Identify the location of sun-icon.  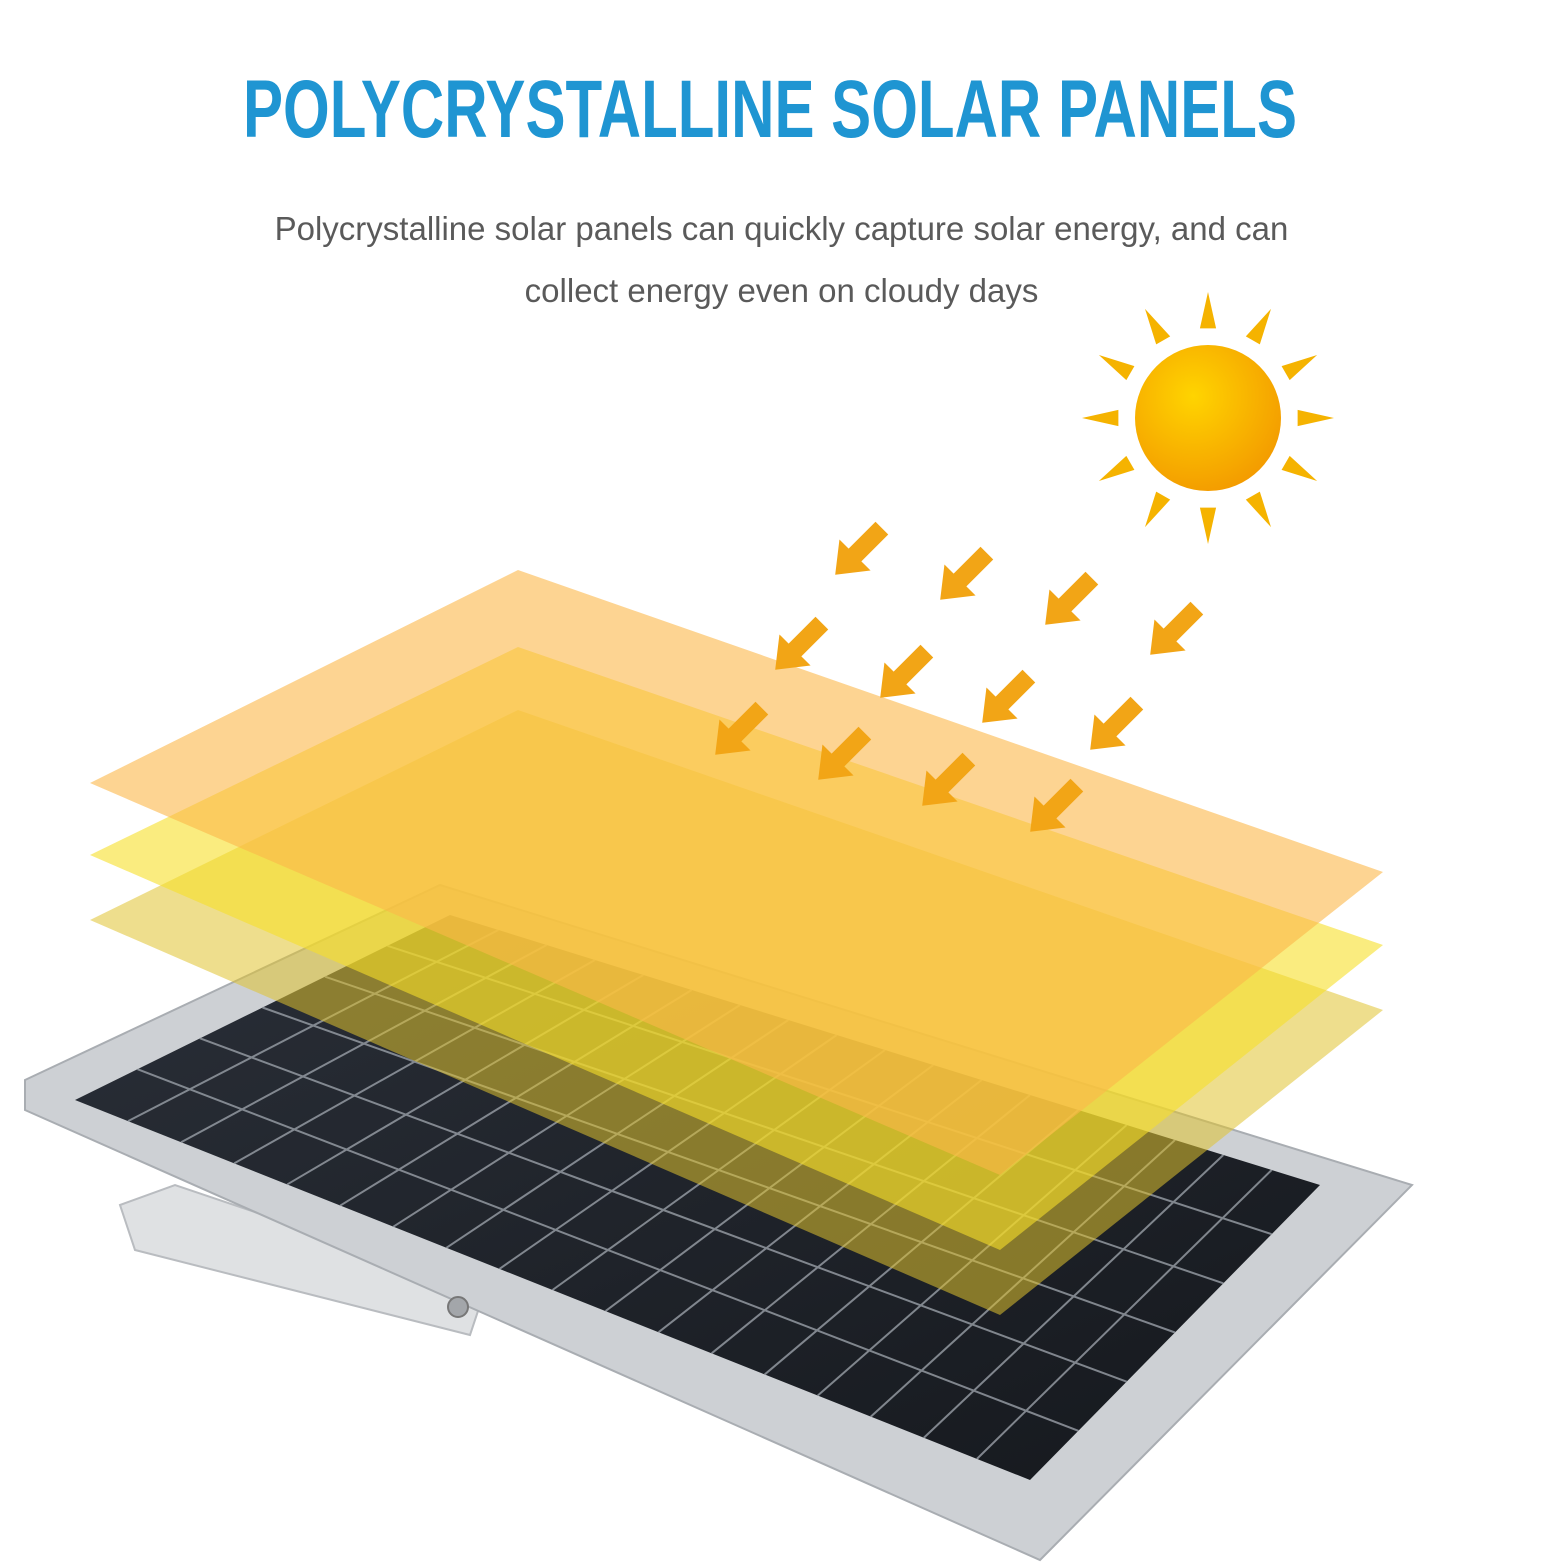
(1208, 418).